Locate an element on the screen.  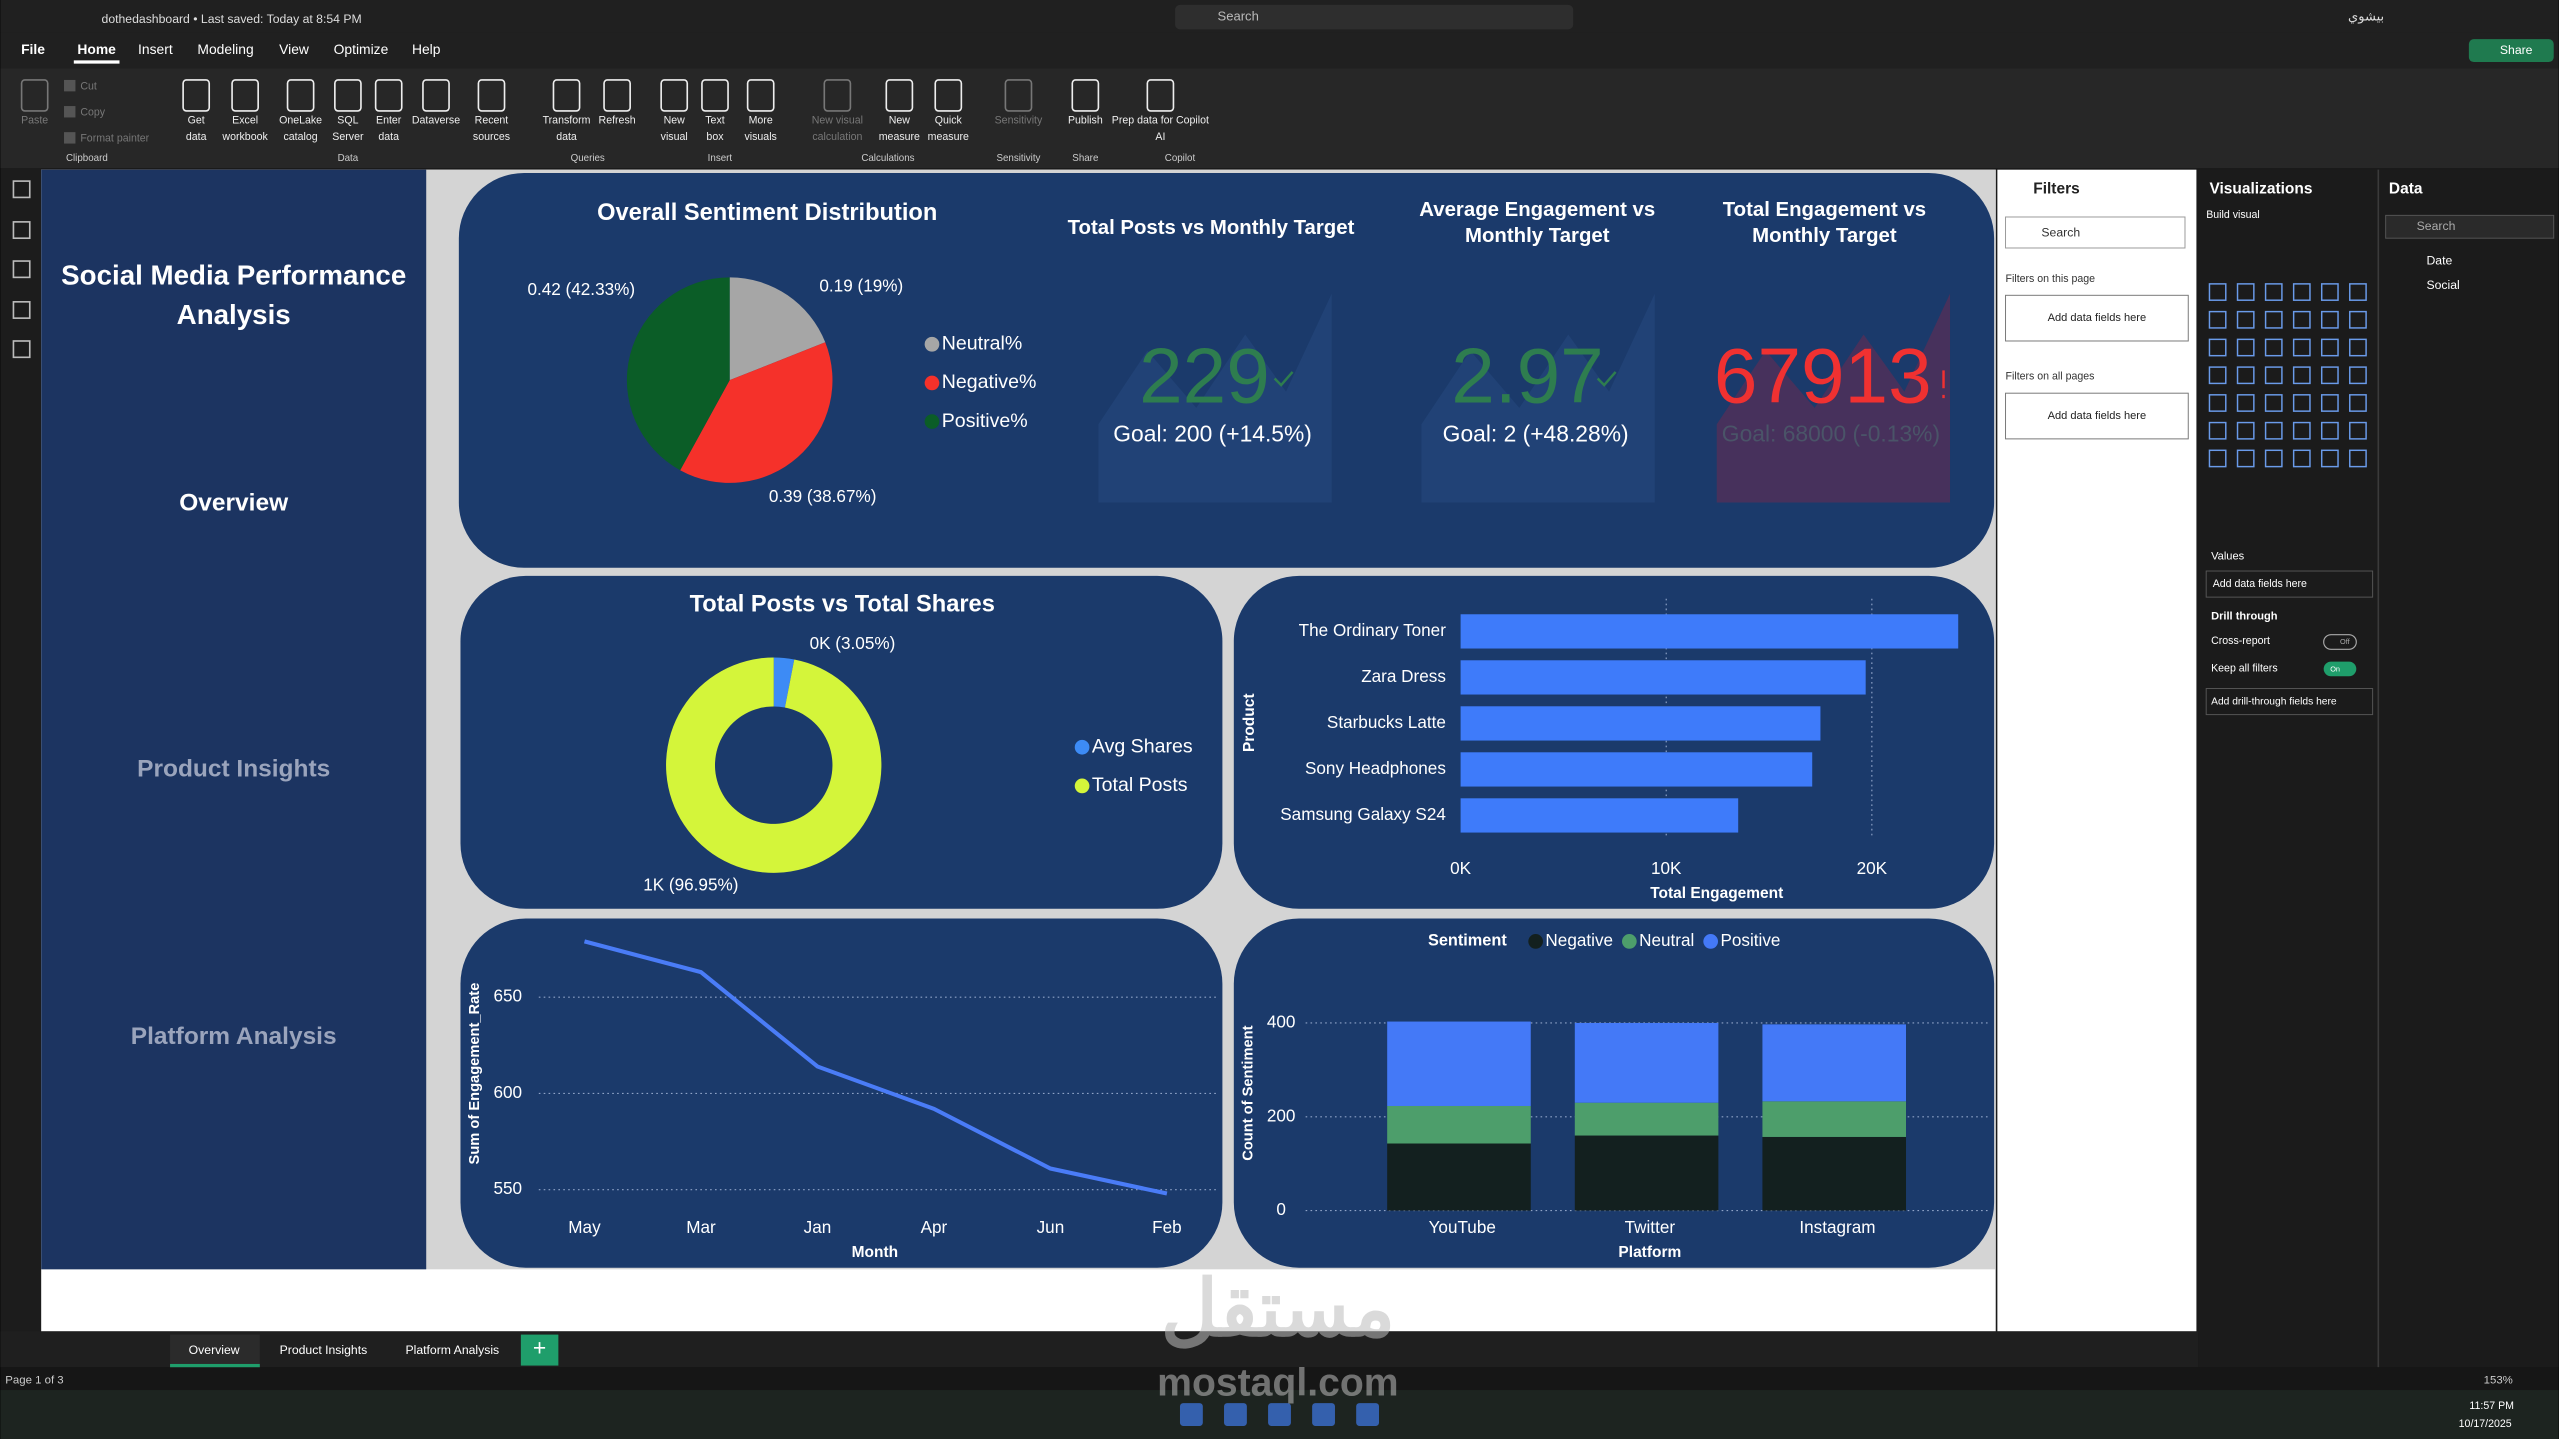
ribbon-button: catalog is located at coordinates (301, 137).